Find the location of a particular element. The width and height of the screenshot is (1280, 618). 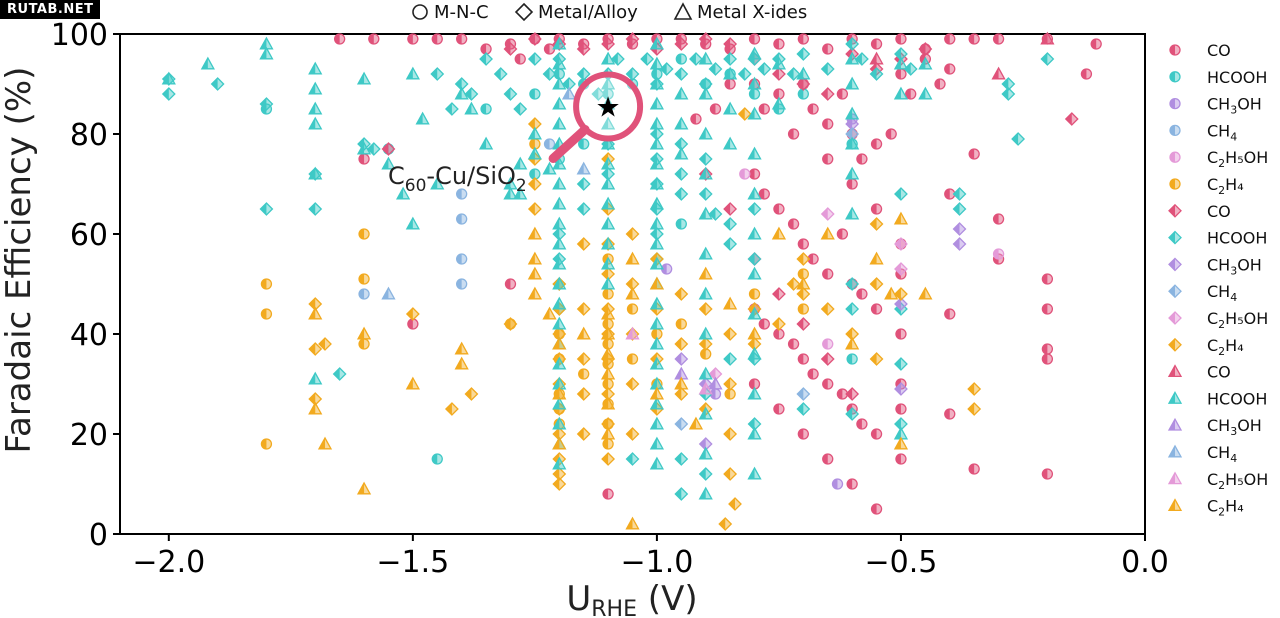

y-tick-label: 80 is located at coordinates (89, 135).